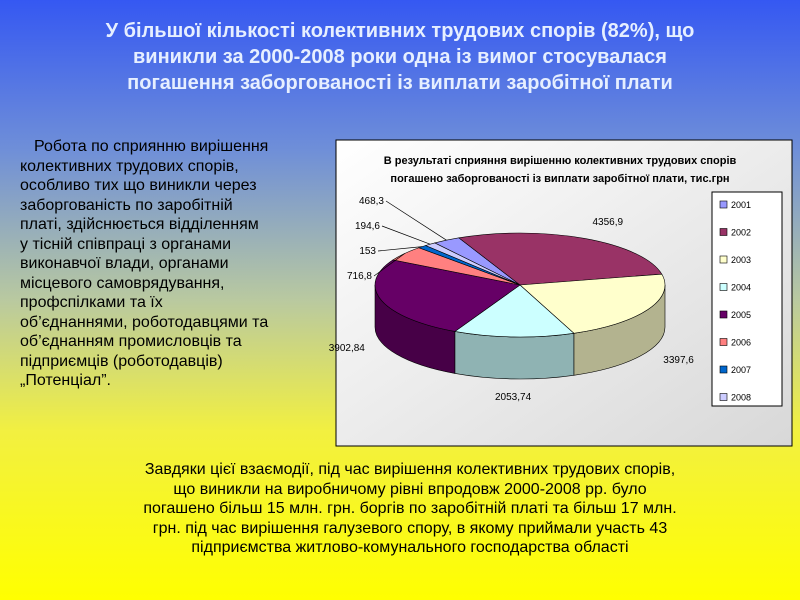 The width and height of the screenshot is (800, 600). What do you see at coordinates (65, 380) in the screenshot?
I see `text-line: „Потенціал”.` at bounding box center [65, 380].